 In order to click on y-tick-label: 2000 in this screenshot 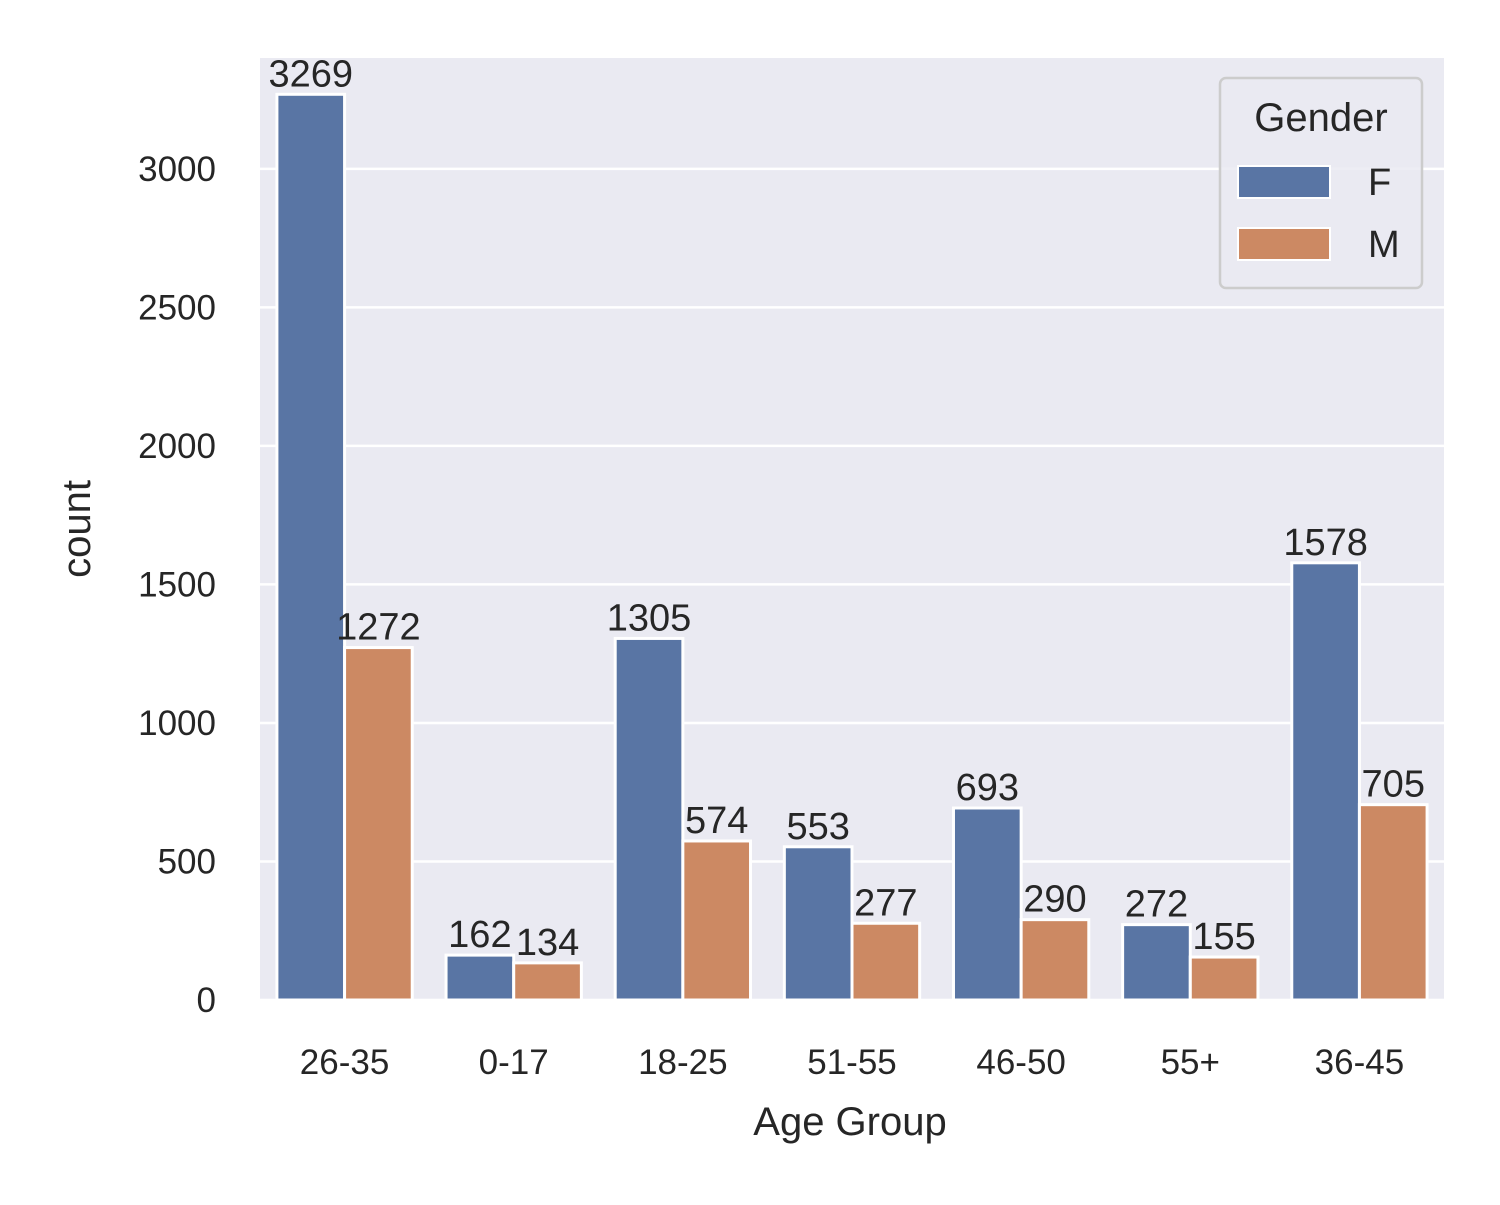, I will do `click(177, 446)`.